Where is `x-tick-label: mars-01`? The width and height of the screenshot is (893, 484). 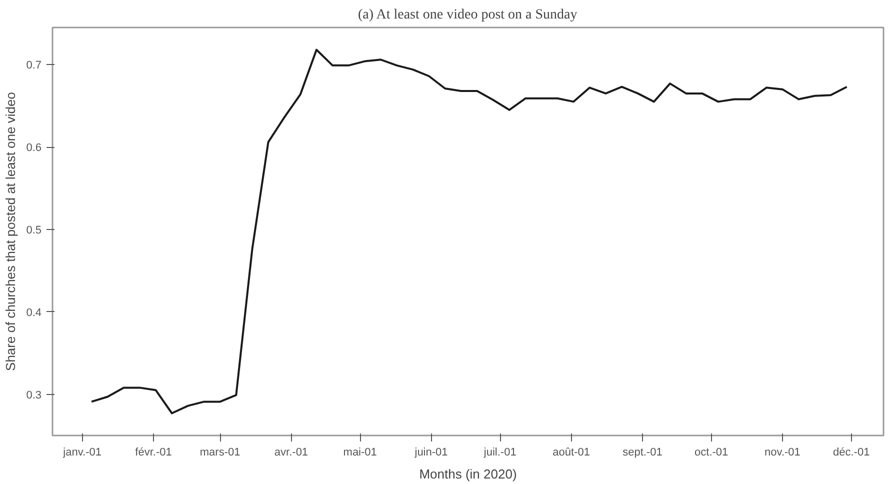 x-tick-label: mars-01 is located at coordinates (220, 452).